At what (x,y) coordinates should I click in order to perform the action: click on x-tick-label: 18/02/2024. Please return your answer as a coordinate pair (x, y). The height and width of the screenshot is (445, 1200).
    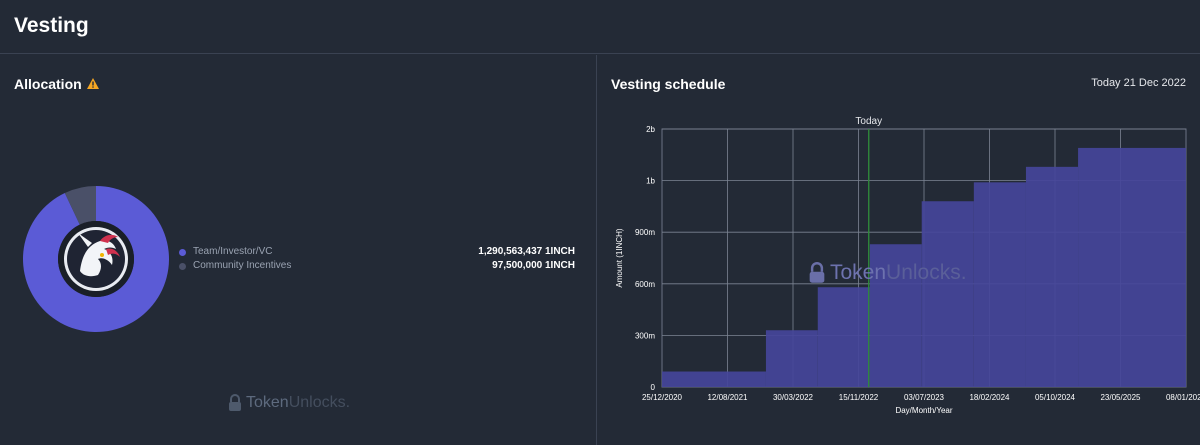
    Looking at the image, I should click on (989, 397).